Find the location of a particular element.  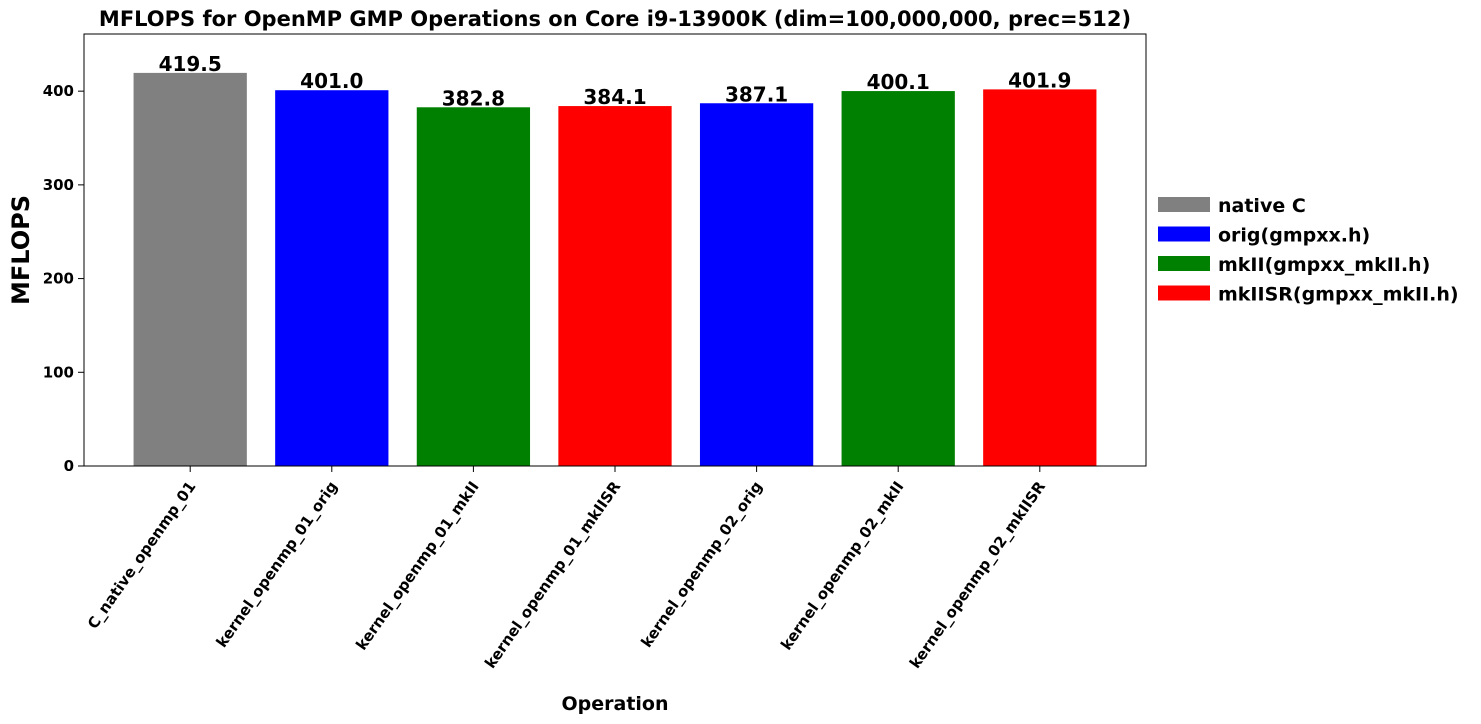

x-axis-label: Operation is located at coordinates (614, 704).